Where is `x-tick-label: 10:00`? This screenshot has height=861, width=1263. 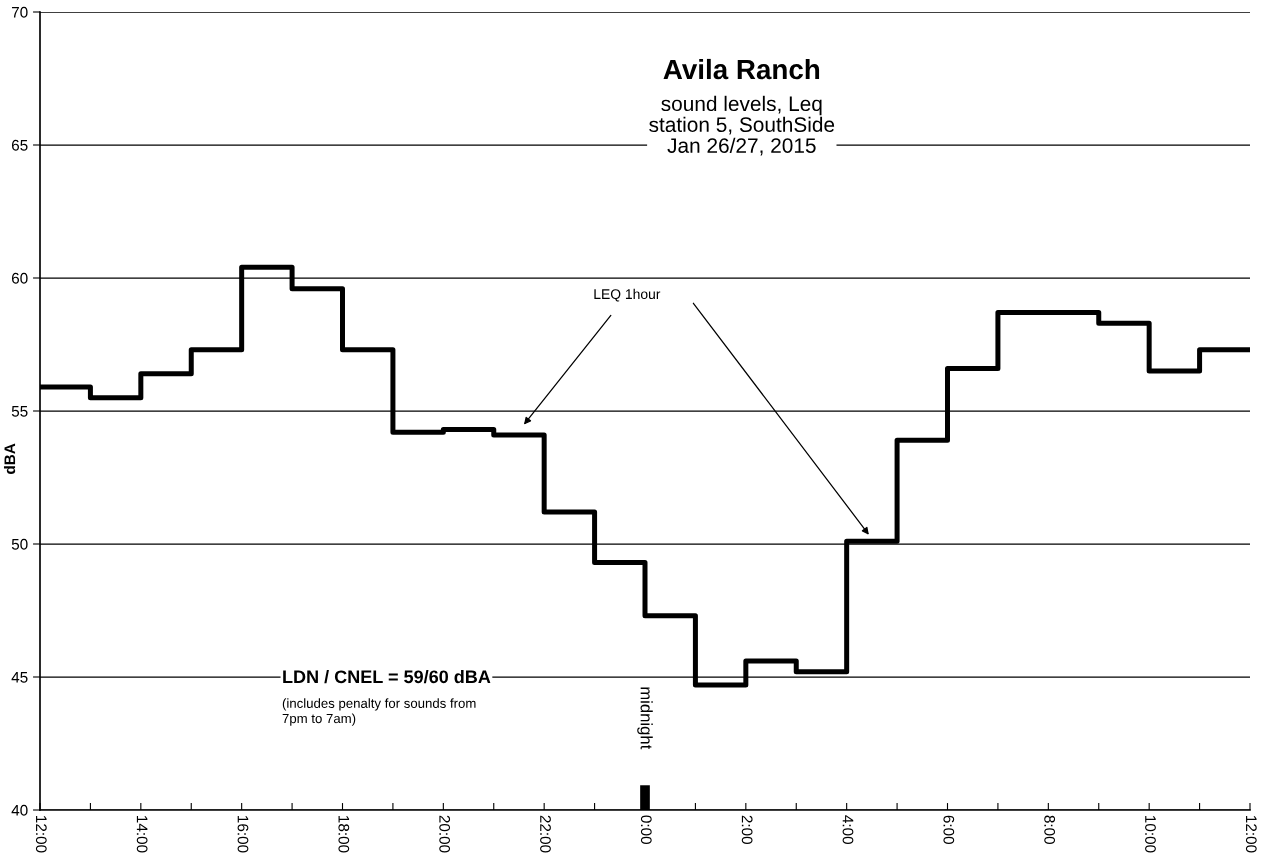 x-tick-label: 10:00 is located at coordinates (1150, 834).